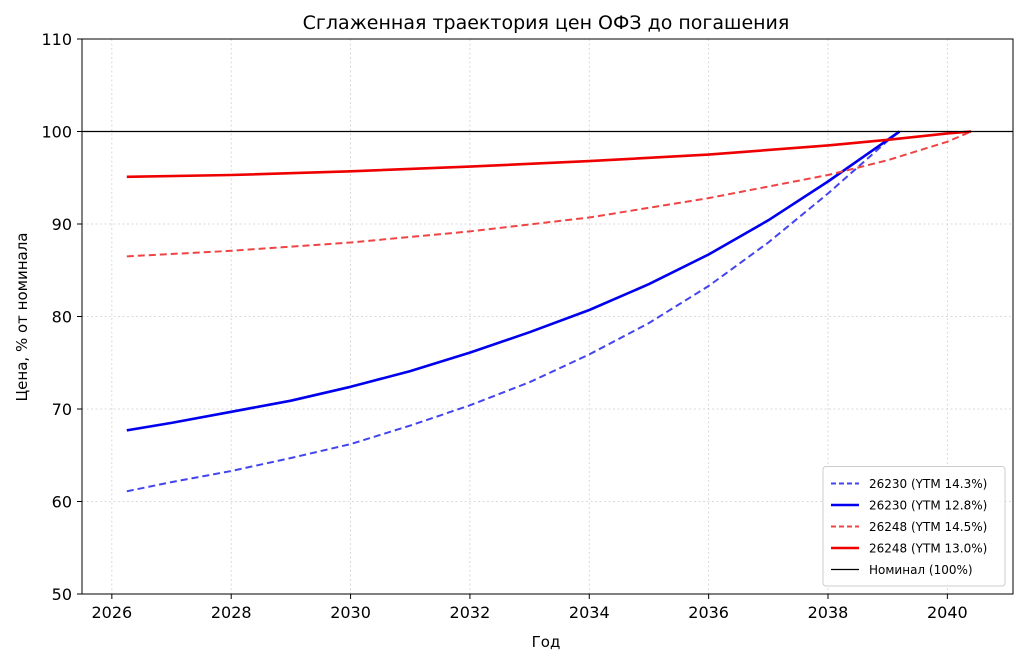 This screenshot has width=1023, height=662. I want to click on x-tick-label: 2030, so click(350, 612).